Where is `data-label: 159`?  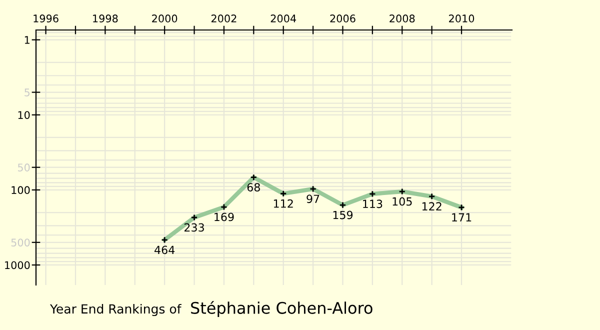 data-label: 159 is located at coordinates (343, 215).